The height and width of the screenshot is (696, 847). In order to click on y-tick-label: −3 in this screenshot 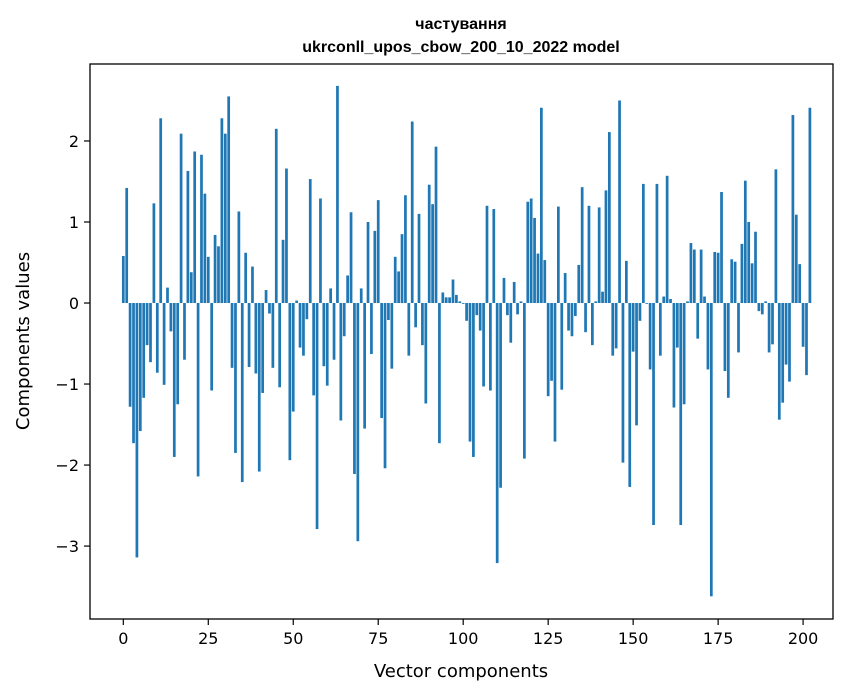, I will do `click(67, 546)`.